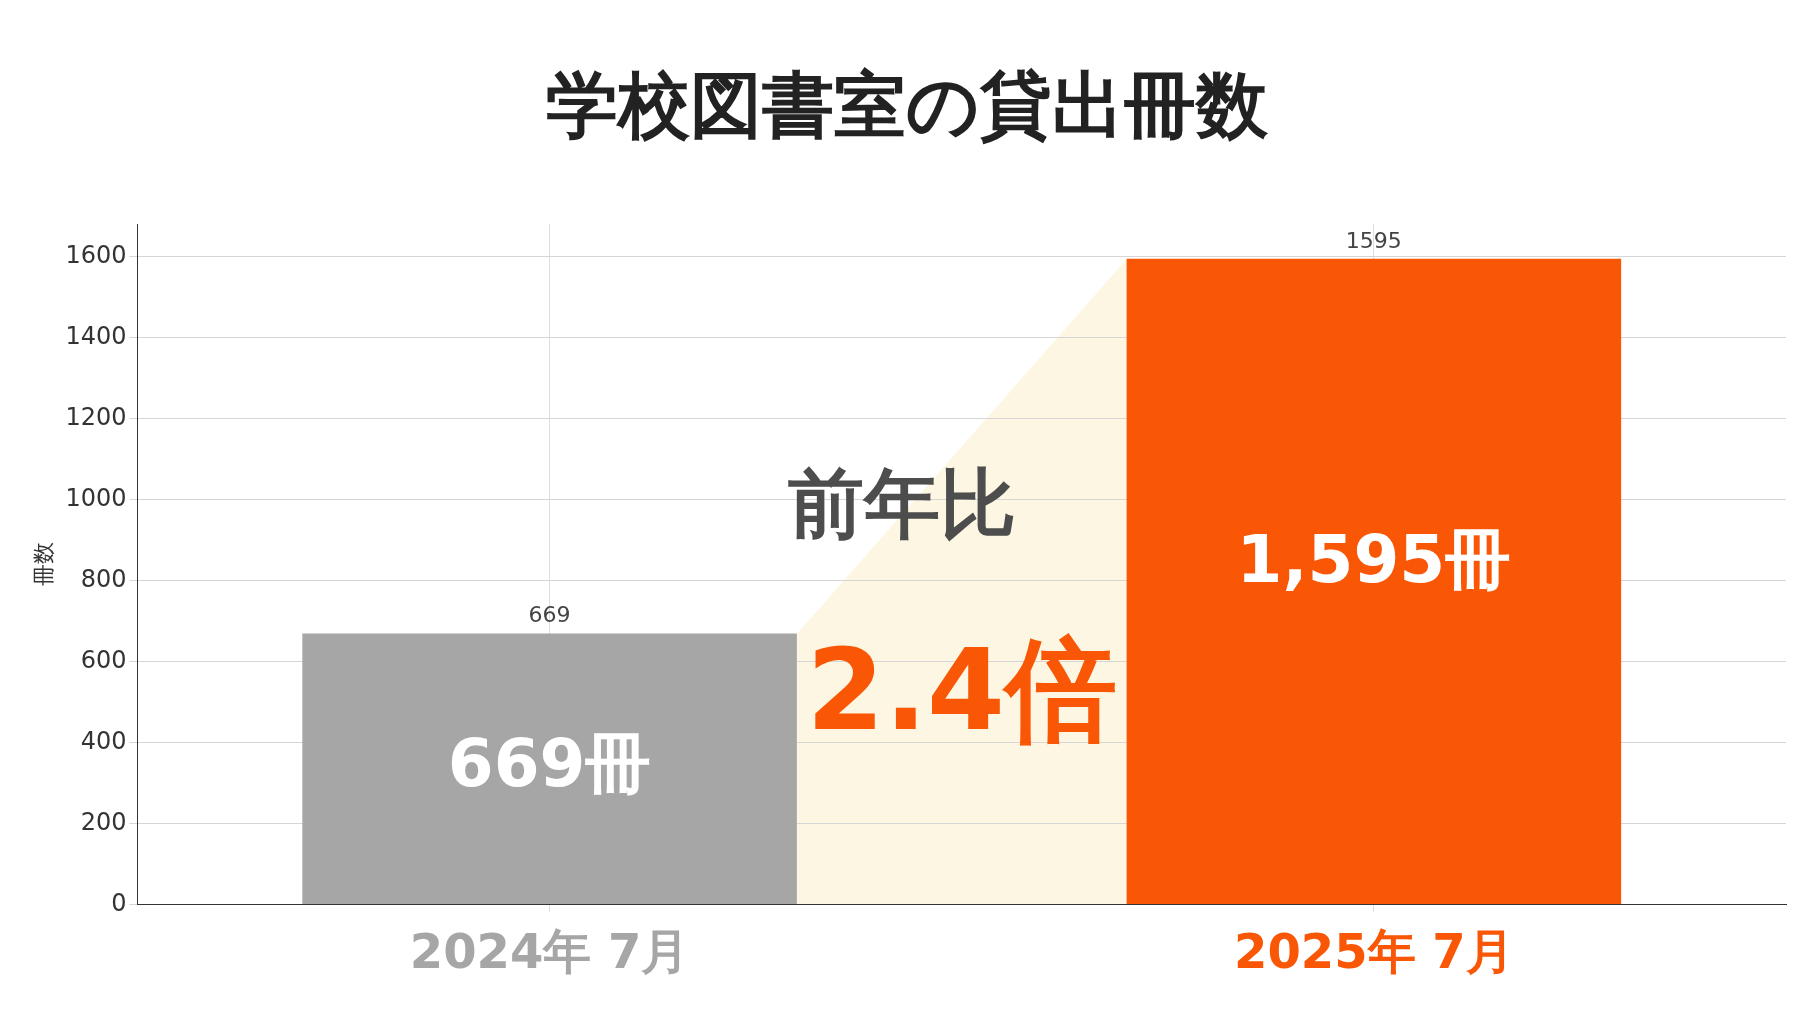  What do you see at coordinates (96, 255) in the screenshot?
I see `y-tick-label: 1600` at bounding box center [96, 255].